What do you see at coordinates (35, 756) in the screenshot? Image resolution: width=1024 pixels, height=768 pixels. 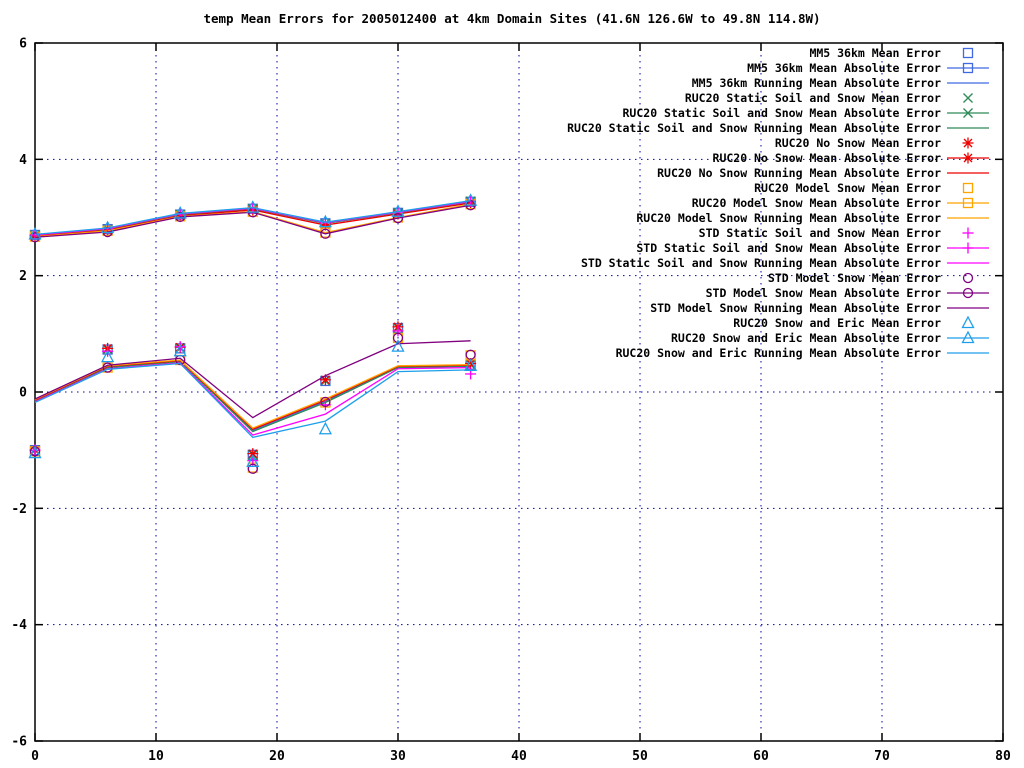 I see `x-tick-label: 0` at bounding box center [35, 756].